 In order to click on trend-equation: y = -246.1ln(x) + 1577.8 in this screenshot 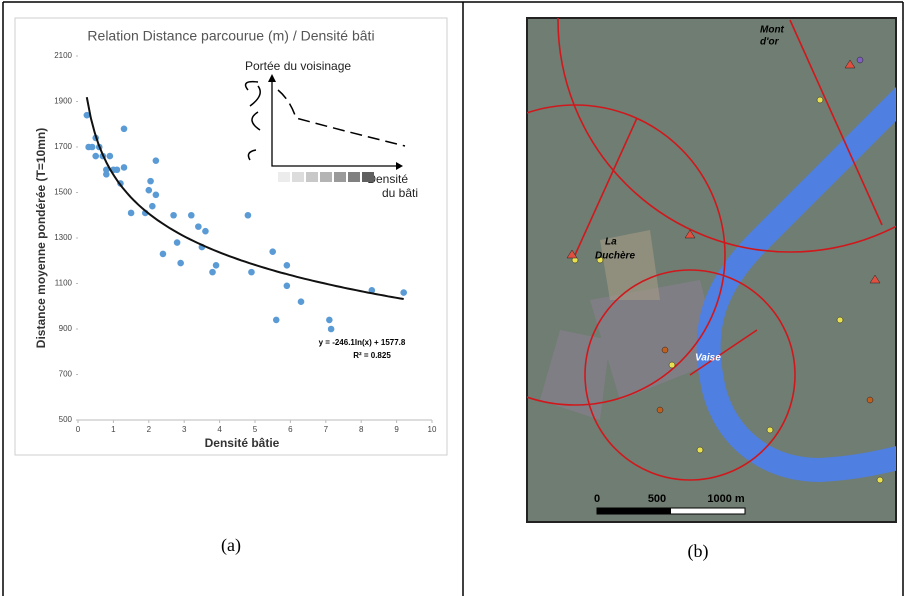, I will do `click(362, 342)`.